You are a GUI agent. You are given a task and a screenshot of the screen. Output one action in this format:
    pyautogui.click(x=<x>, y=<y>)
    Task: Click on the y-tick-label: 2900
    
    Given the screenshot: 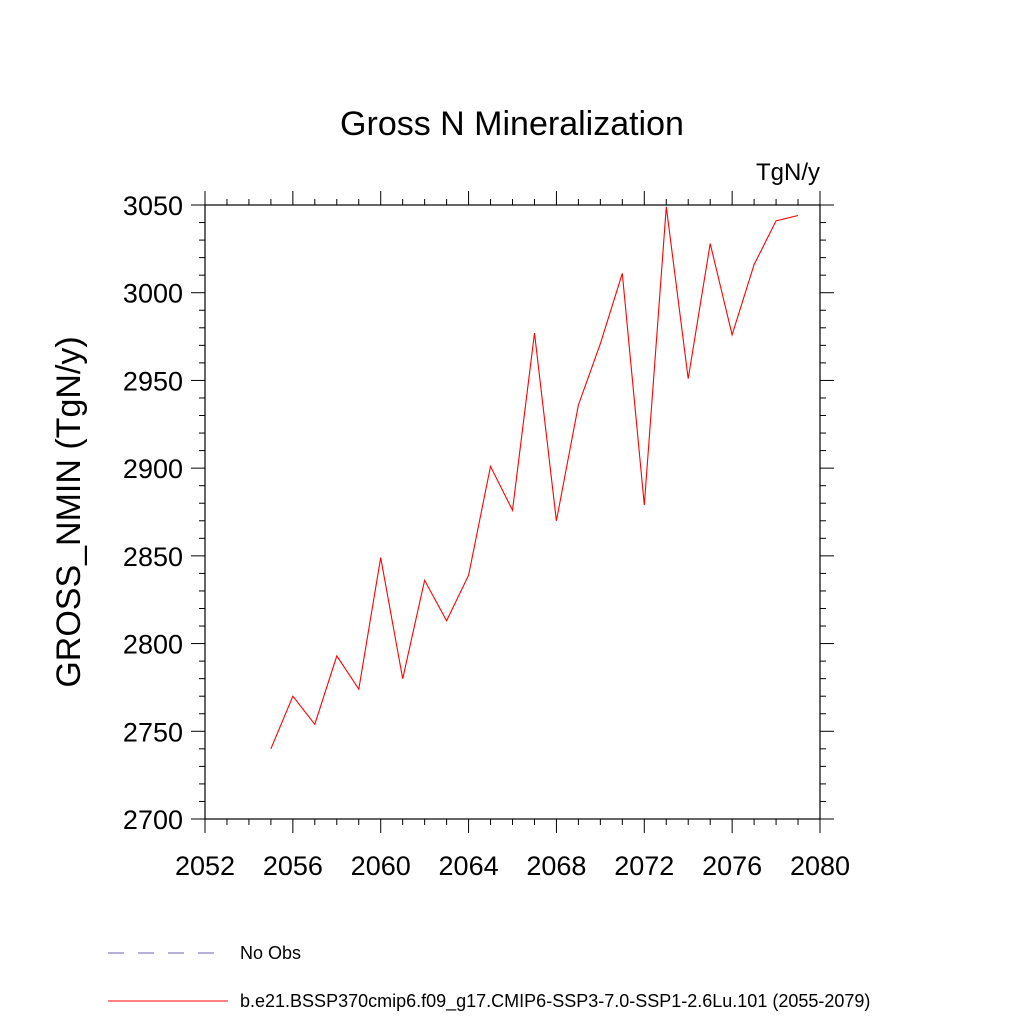 What is the action you would take?
    pyautogui.click(x=153, y=469)
    